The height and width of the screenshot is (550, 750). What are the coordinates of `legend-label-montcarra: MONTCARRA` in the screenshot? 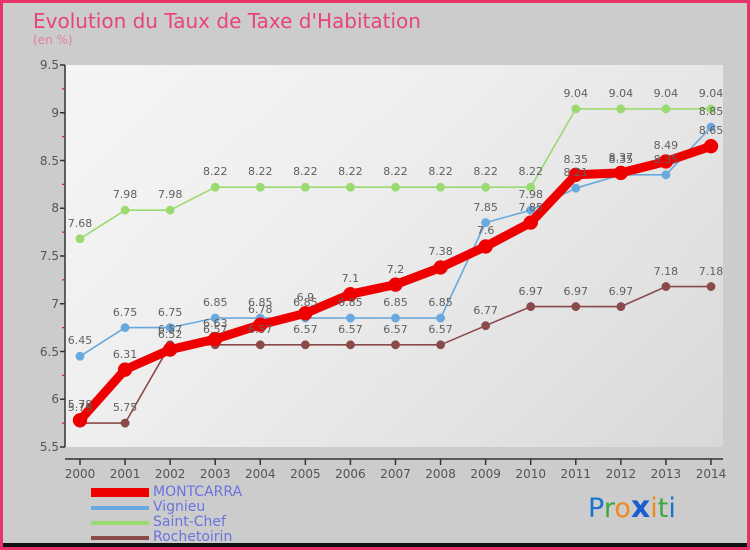 It's located at (198, 492).